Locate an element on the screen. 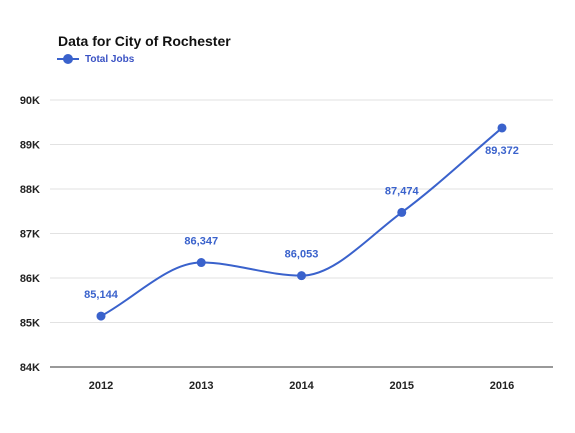 The width and height of the screenshot is (575, 433). data-label: 85,144 is located at coordinates (101, 295).